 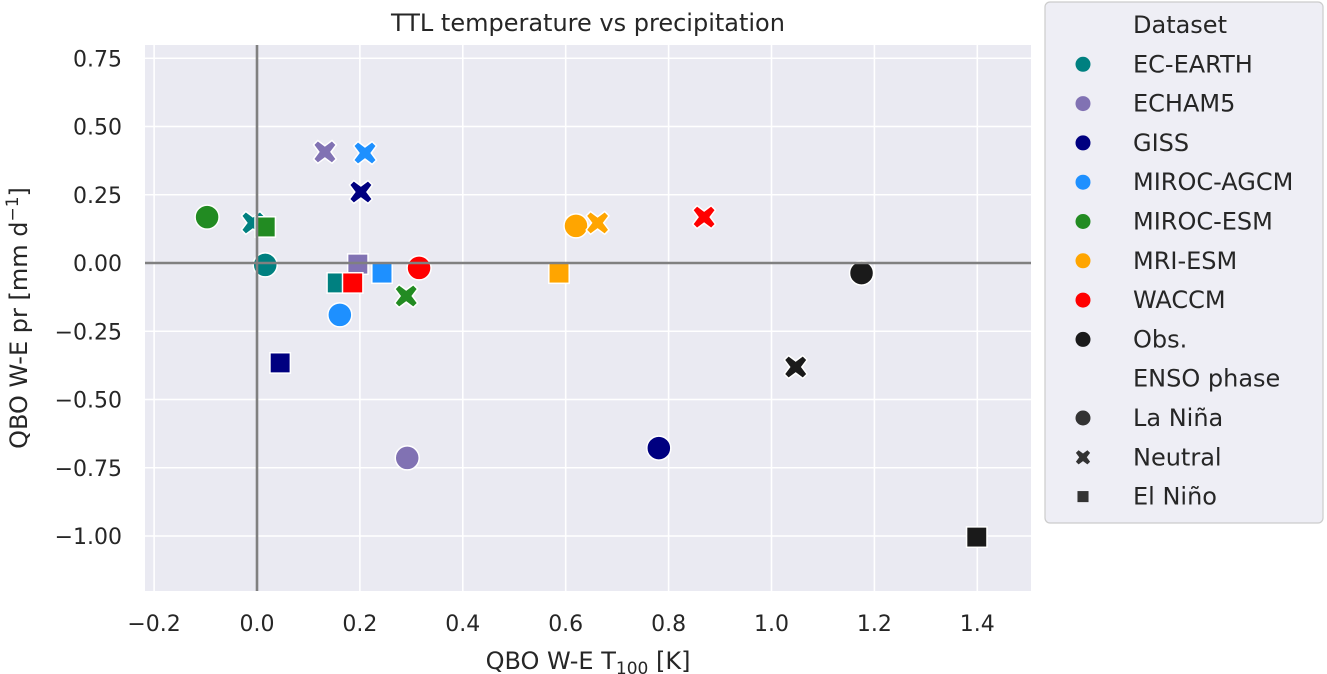 I want to click on legend-label: MIROC-AGCM, so click(x=1213, y=182).